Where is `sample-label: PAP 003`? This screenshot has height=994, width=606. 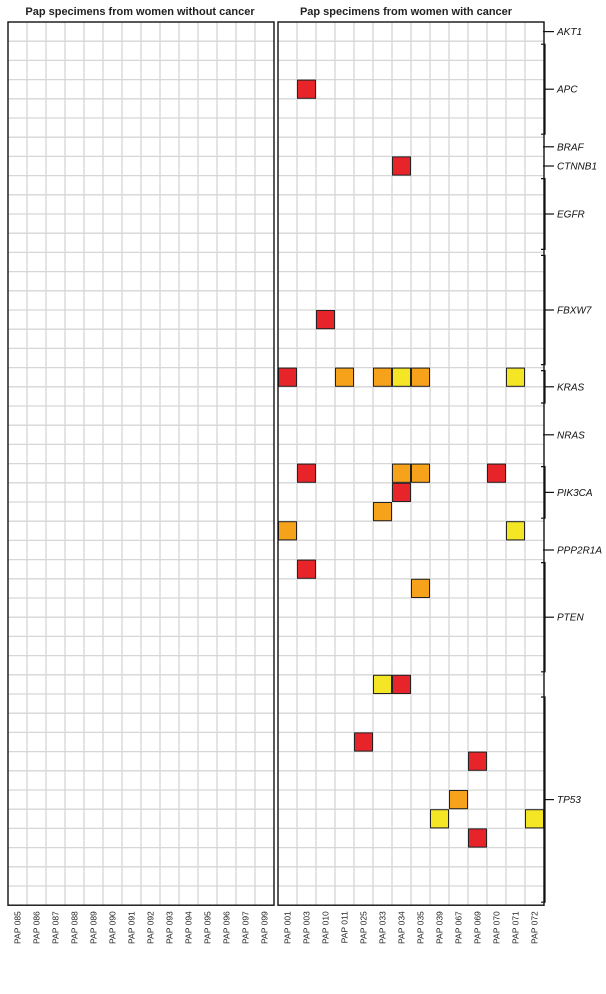 sample-label: PAP 003 is located at coordinates (307, 927).